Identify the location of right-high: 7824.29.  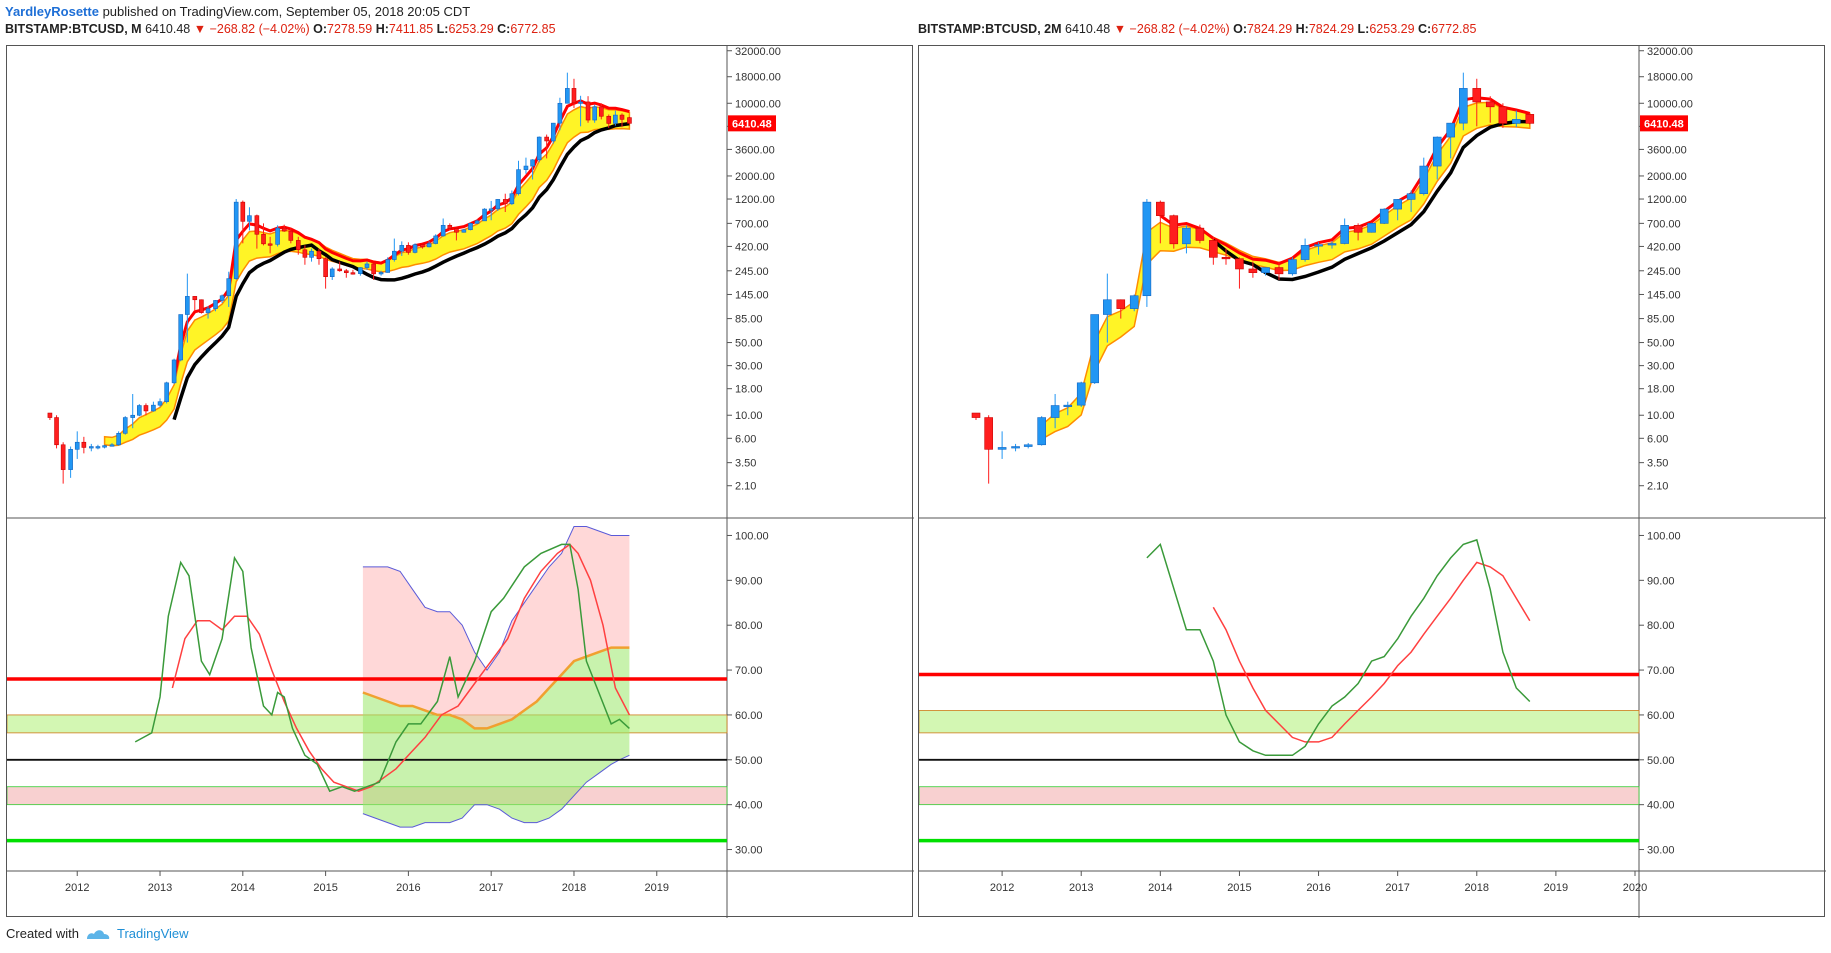
(1331, 29).